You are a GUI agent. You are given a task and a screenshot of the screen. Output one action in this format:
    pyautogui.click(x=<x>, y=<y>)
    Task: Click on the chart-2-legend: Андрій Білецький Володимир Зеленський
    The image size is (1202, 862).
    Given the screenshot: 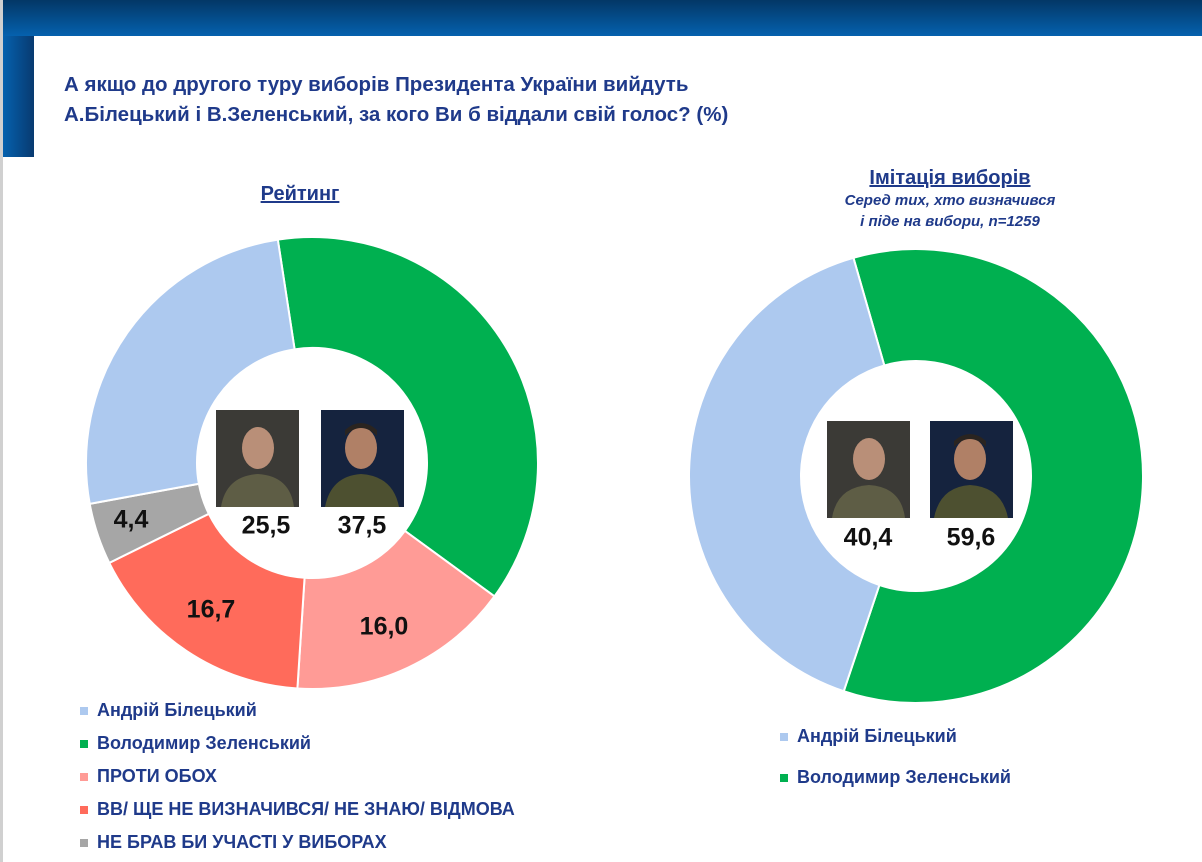 What is the action you would take?
    pyautogui.click(x=895, y=757)
    